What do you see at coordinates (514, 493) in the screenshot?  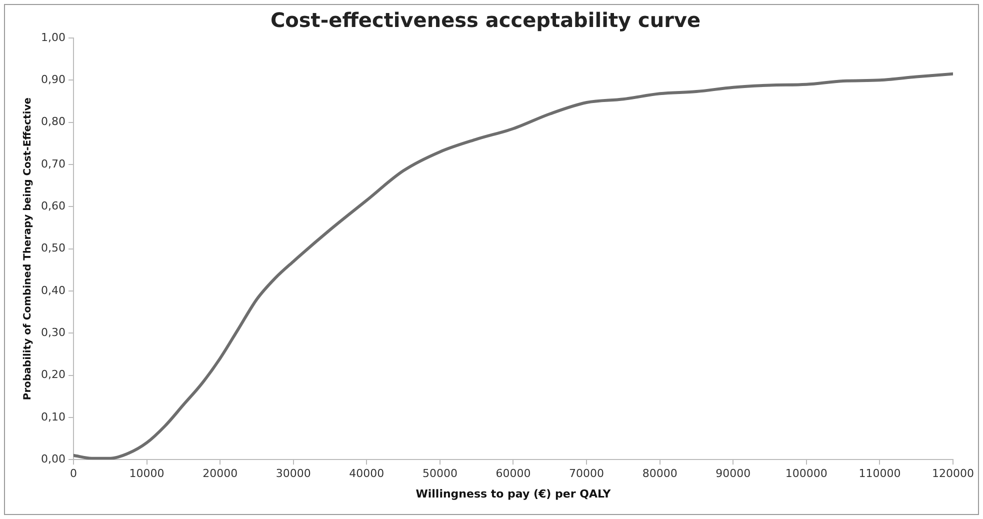 I see `x-axis-title: Willingness to pay (€) per QALY` at bounding box center [514, 493].